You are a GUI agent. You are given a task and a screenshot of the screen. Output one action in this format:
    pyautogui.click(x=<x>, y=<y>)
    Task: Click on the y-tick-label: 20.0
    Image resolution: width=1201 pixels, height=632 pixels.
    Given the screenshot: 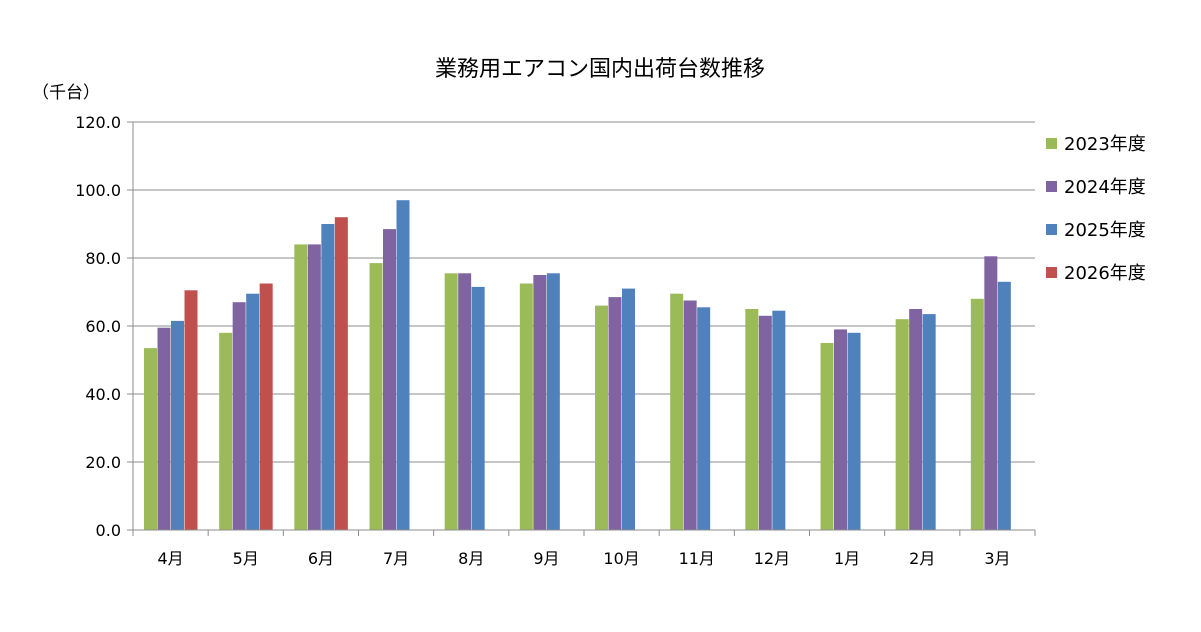 What is the action you would take?
    pyautogui.click(x=103, y=462)
    